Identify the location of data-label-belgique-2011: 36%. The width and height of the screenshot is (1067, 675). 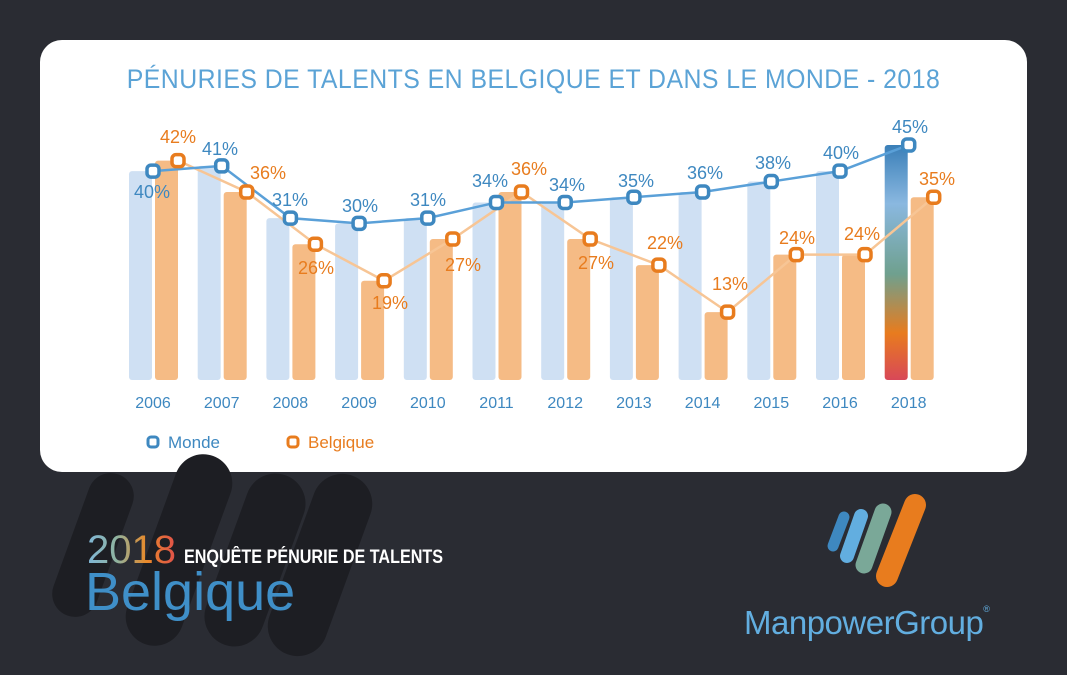
(529, 169).